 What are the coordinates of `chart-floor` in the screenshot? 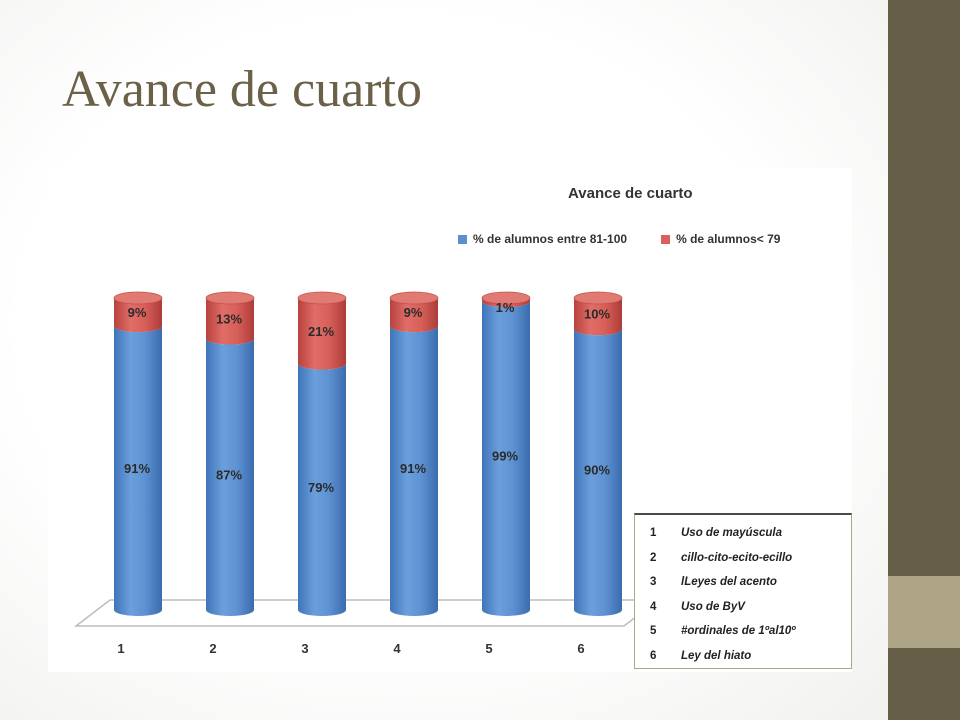 It's located at (367, 613).